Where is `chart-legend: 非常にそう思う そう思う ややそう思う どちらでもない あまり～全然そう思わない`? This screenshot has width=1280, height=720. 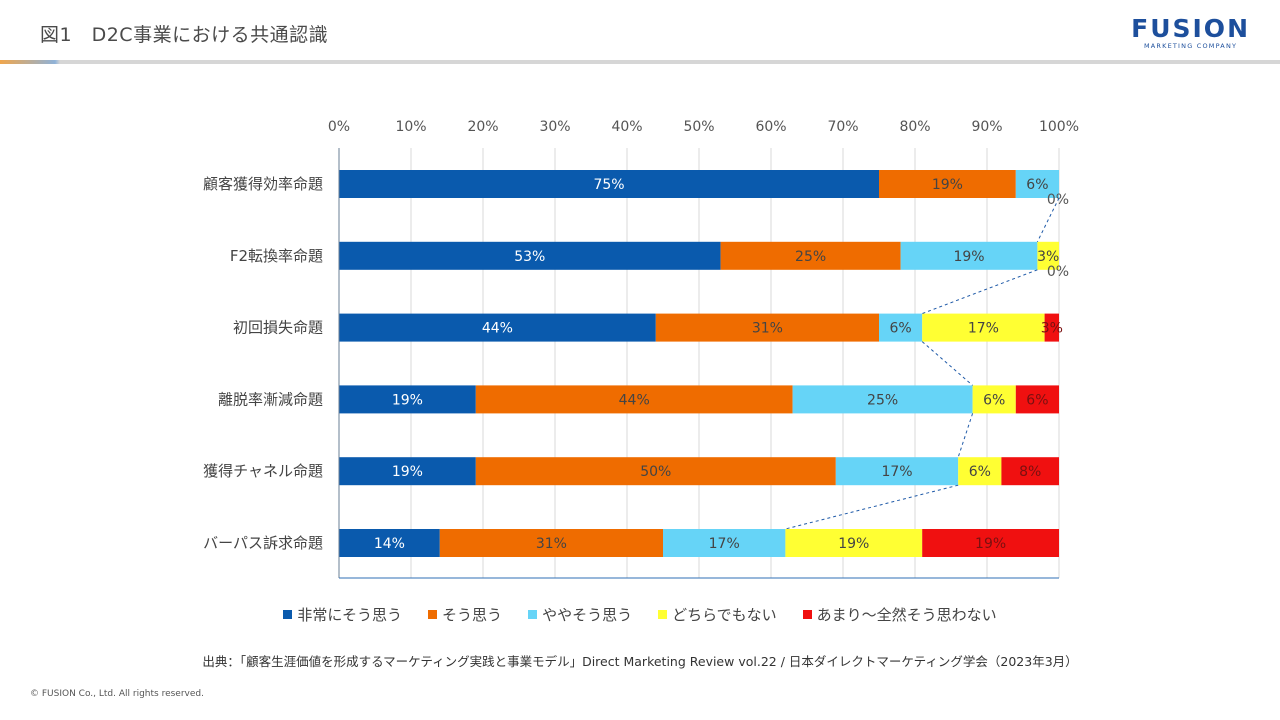
chart-legend: 非常にそう思う そう思う ややそう思う どちらでもない あまり～全然そう思わない is located at coordinates (640, 614).